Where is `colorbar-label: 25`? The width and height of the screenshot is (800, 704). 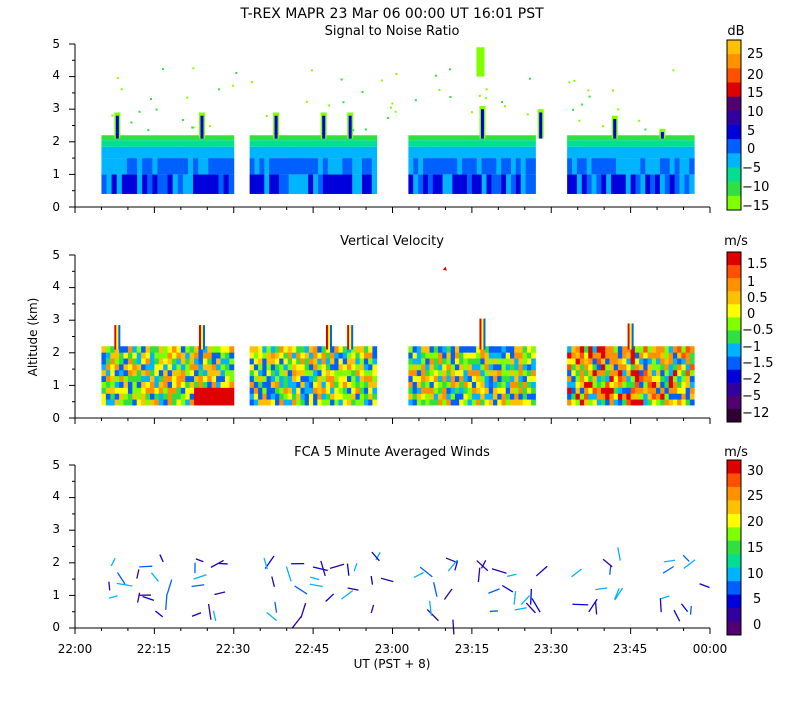
colorbar-label: 25 is located at coordinates (755, 496).